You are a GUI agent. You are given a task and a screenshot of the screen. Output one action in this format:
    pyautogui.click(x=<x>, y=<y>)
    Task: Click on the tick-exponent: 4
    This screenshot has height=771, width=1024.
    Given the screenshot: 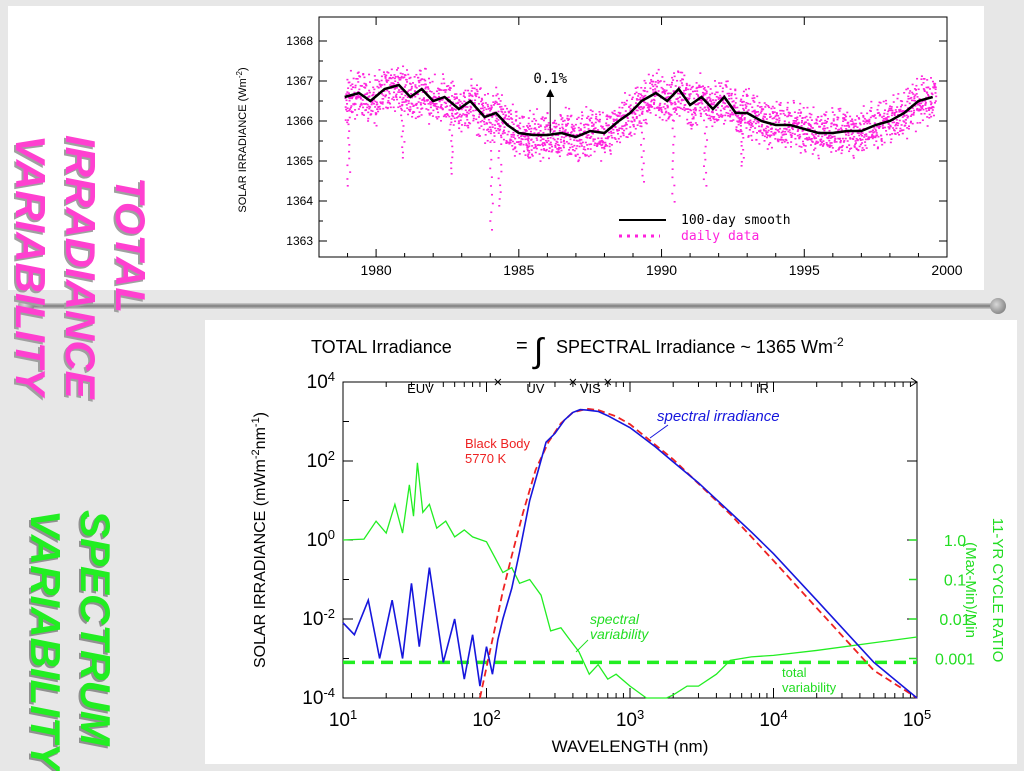 What is the action you would take?
    pyautogui.click(x=331, y=376)
    